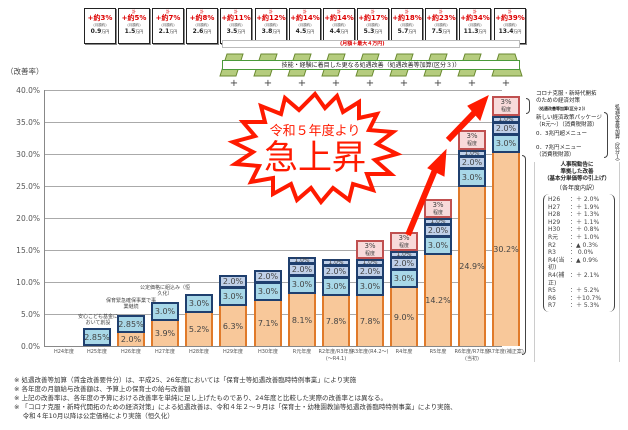 The width and height of the screenshot is (628, 430). What do you see at coordinates (233, 352) in the screenshot?
I see `x-tick: H29年度` at bounding box center [233, 352].